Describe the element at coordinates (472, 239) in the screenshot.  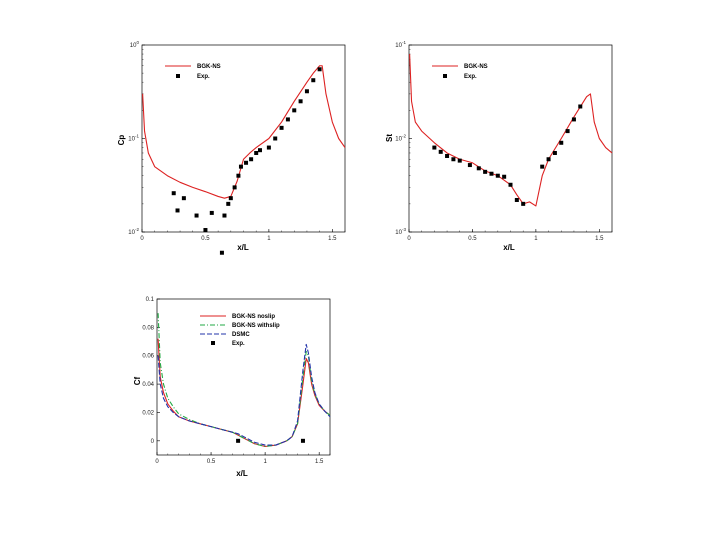
I see `st-x-tick-label: 0.5` at that location.